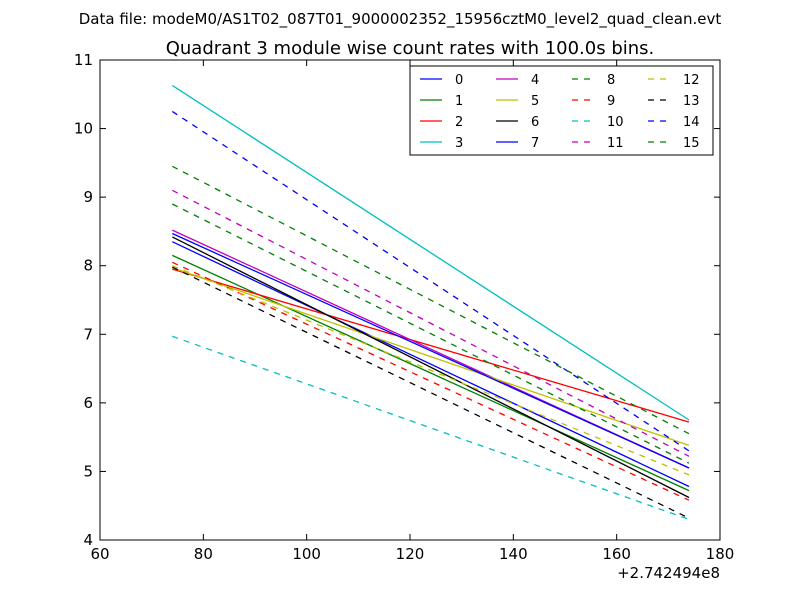 This screenshot has width=800, height=600. What do you see at coordinates (535, 80) in the screenshot?
I see `legend-label-4: 4` at bounding box center [535, 80].